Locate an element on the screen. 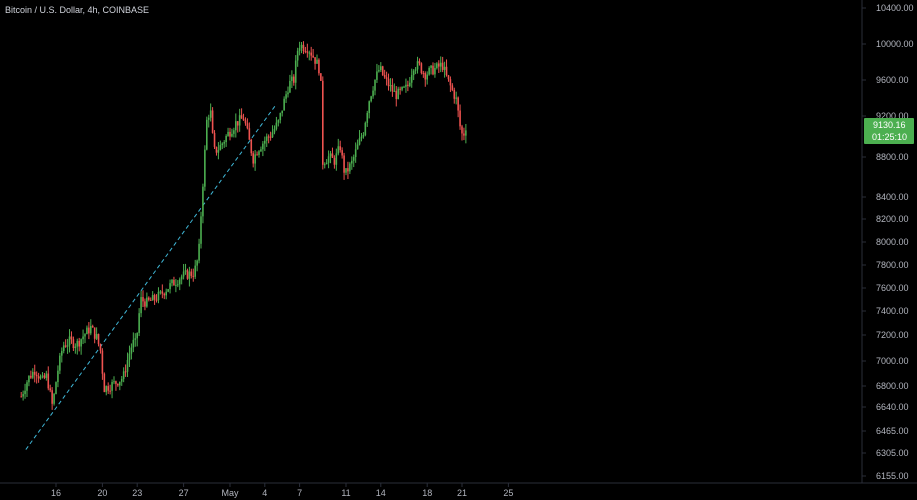 The image size is (917, 500). y-tick-label: 8800.00 is located at coordinates (892, 157).